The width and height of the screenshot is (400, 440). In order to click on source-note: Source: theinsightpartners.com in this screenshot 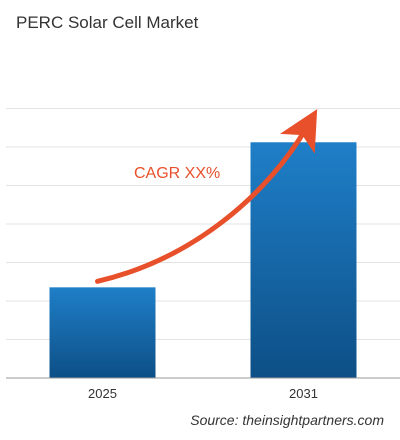, I will do `click(287, 420)`.